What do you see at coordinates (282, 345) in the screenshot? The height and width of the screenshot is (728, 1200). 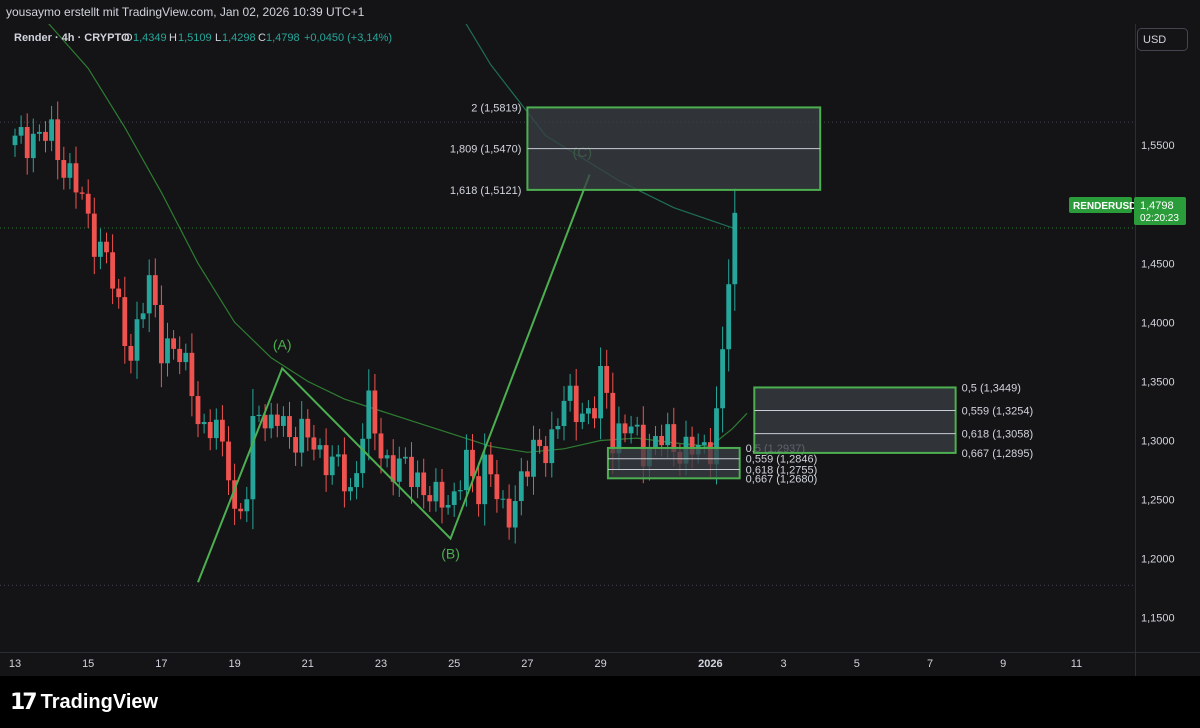 I see `wave-label: (A)` at bounding box center [282, 345].